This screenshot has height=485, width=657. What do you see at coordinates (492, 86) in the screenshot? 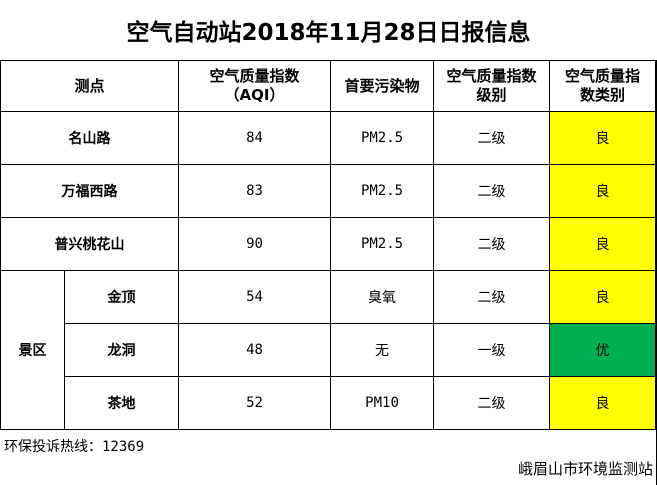
I see `header-level: 空气质量指数 级别` at bounding box center [492, 86].